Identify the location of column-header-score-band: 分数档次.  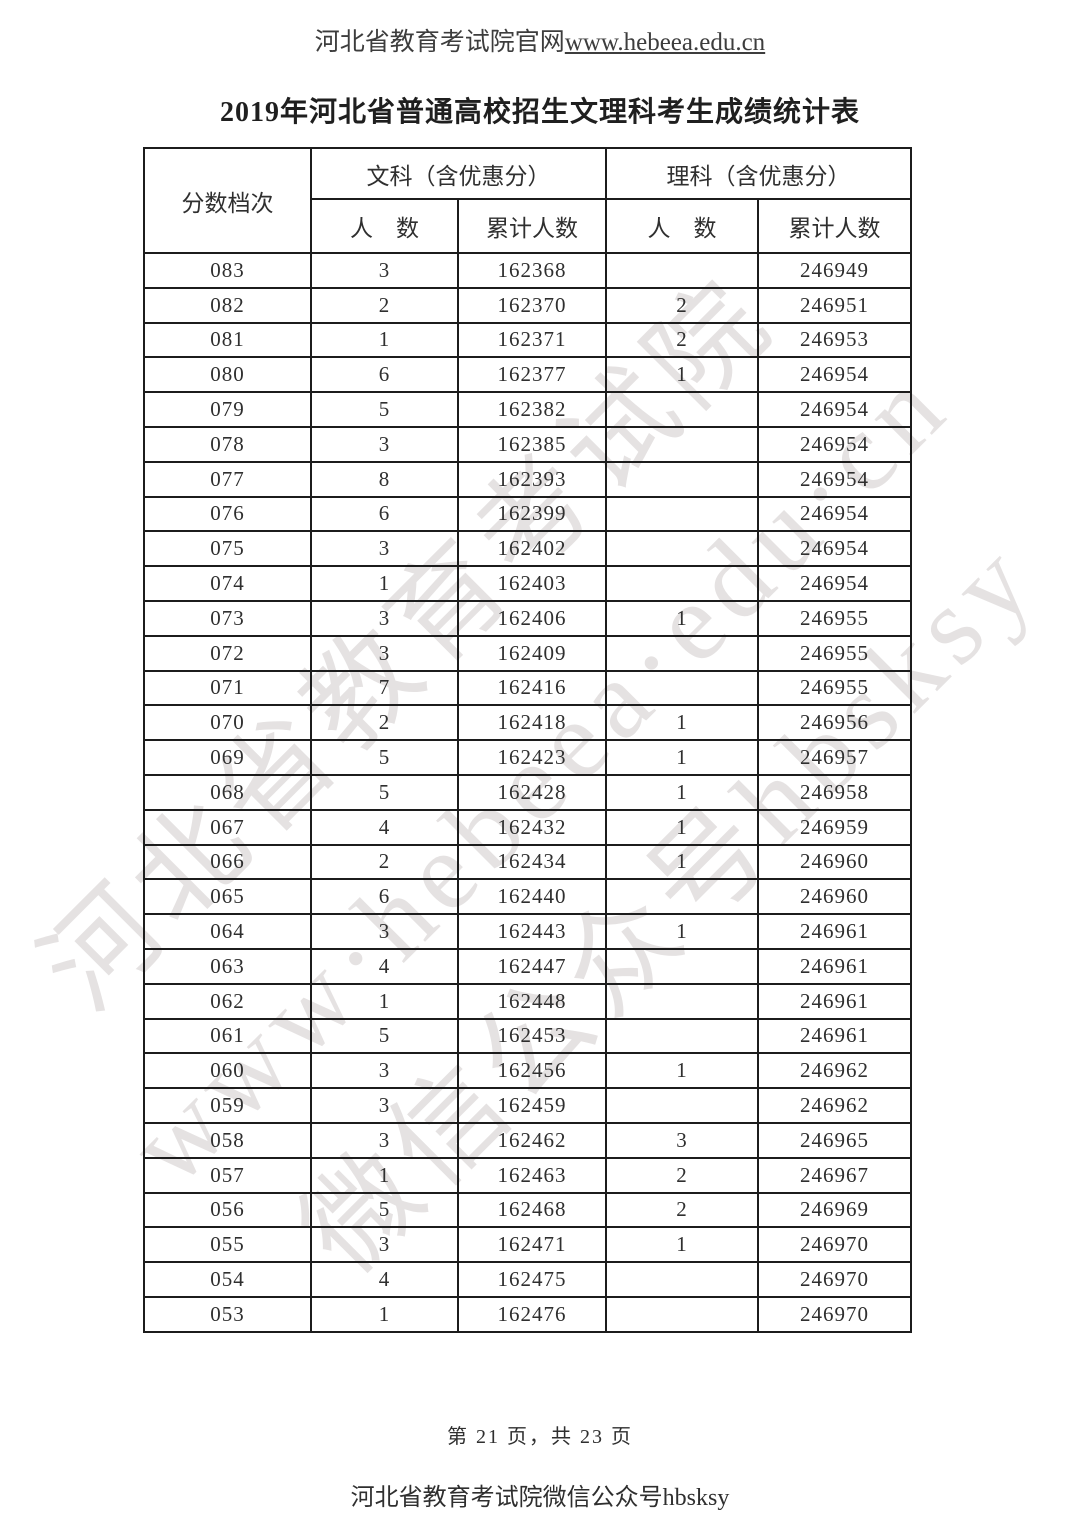
(227, 200).